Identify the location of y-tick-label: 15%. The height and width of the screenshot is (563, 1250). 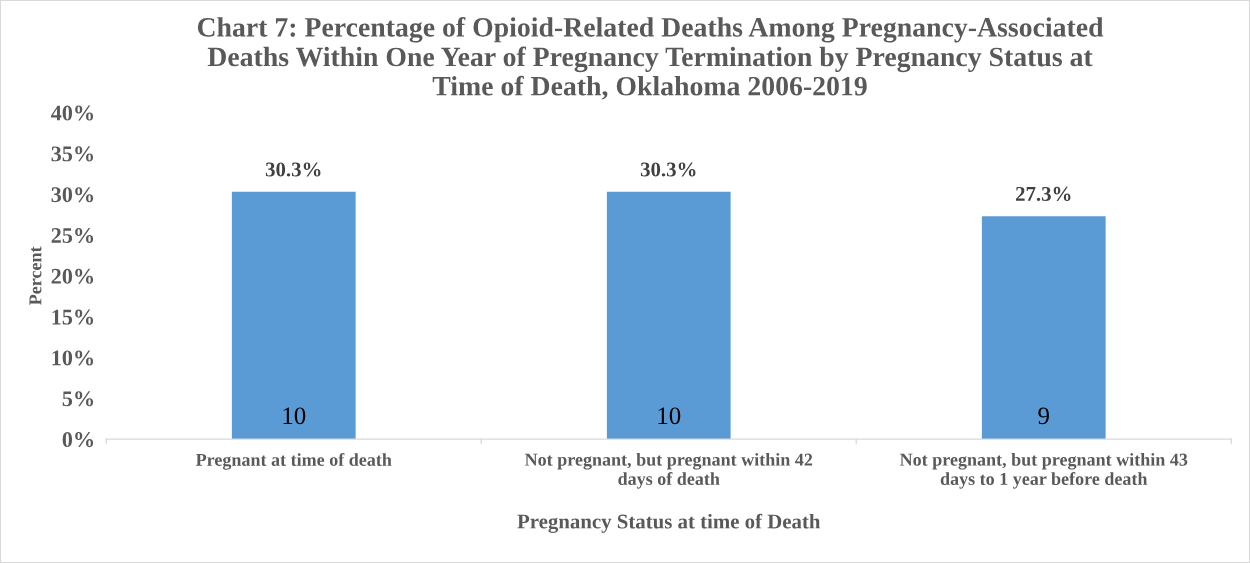
(73, 317).